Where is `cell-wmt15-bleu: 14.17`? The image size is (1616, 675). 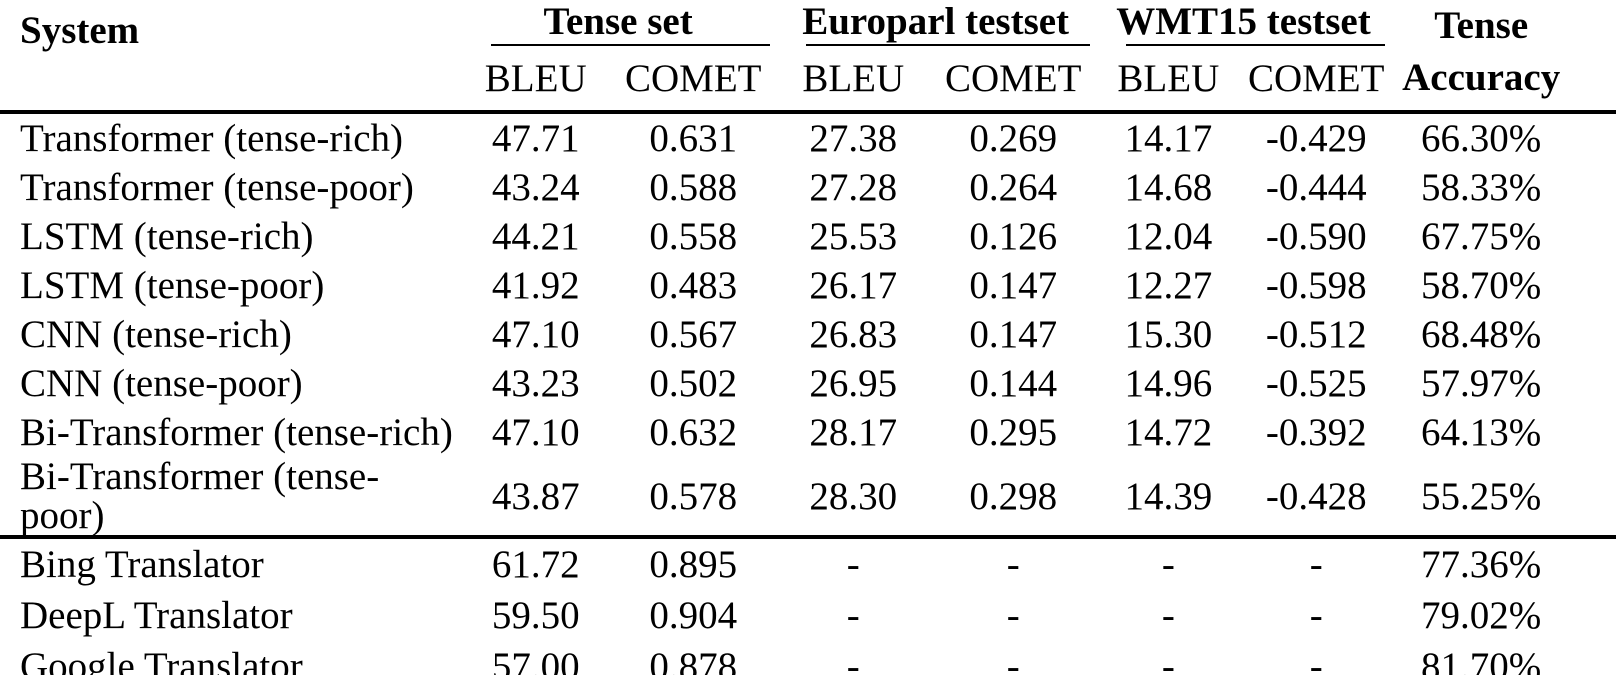 cell-wmt15-bleu: 14.17 is located at coordinates (1168, 138).